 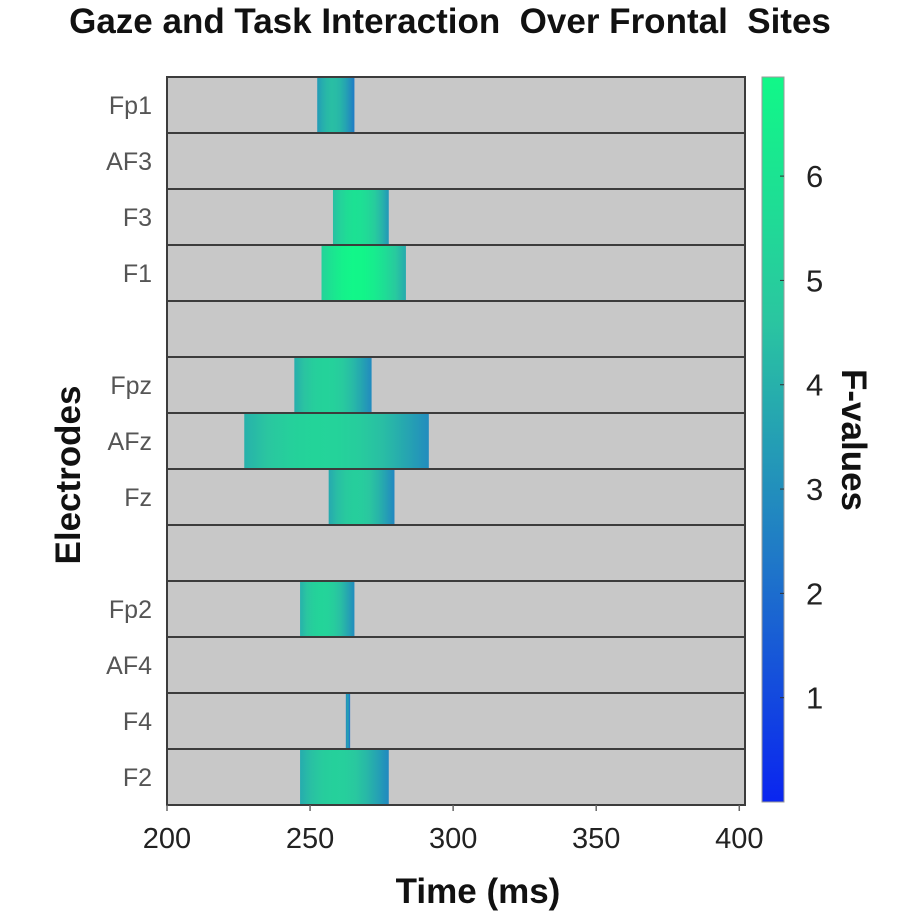 I want to click on heatmap-row: Fz, so click(x=435, y=497).